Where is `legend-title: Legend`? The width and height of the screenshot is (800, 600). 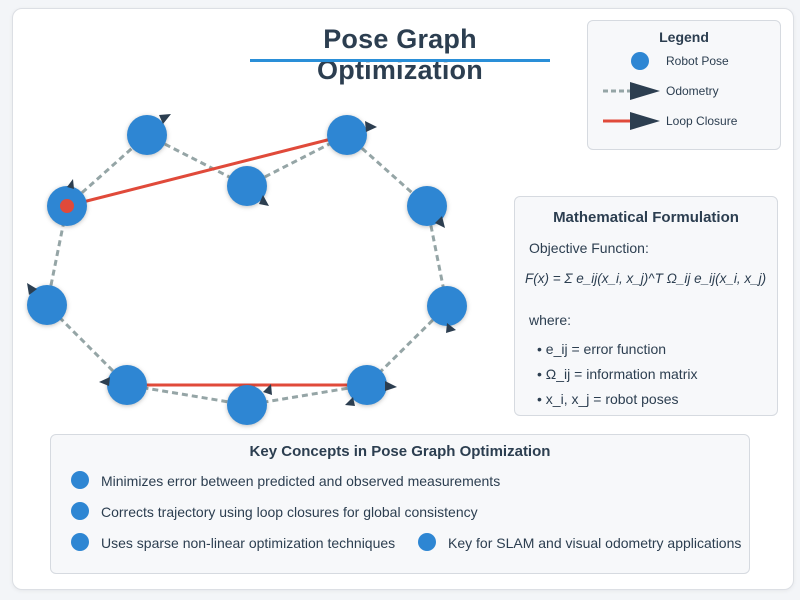
legend-title: Legend is located at coordinates (684, 37).